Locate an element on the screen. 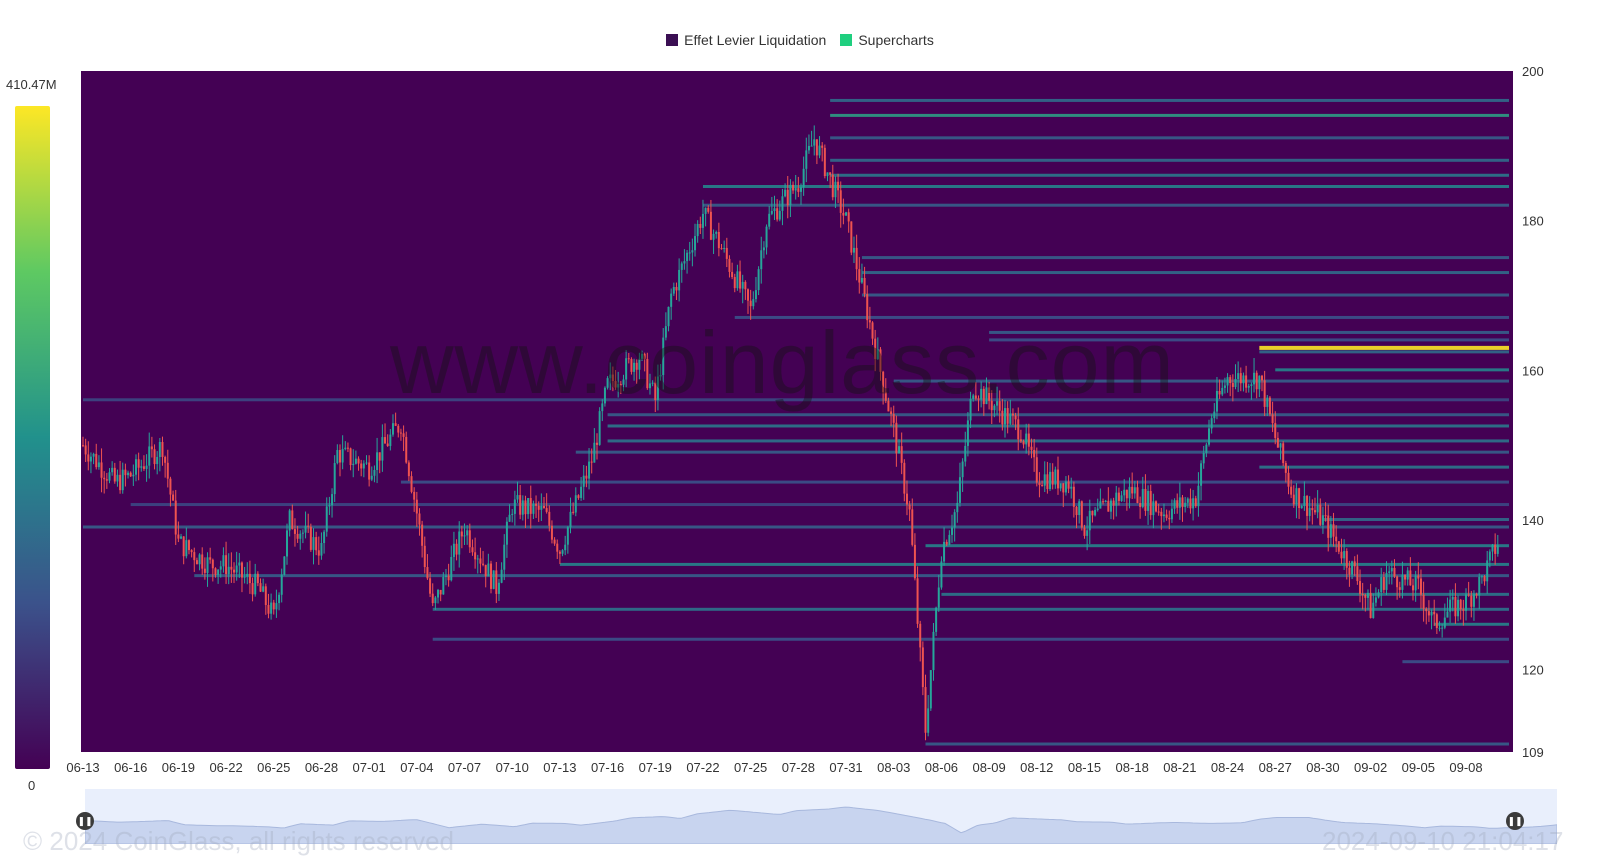 The image size is (1600, 857). legend-item: Effet Levier Liquidation is located at coordinates (746, 40).